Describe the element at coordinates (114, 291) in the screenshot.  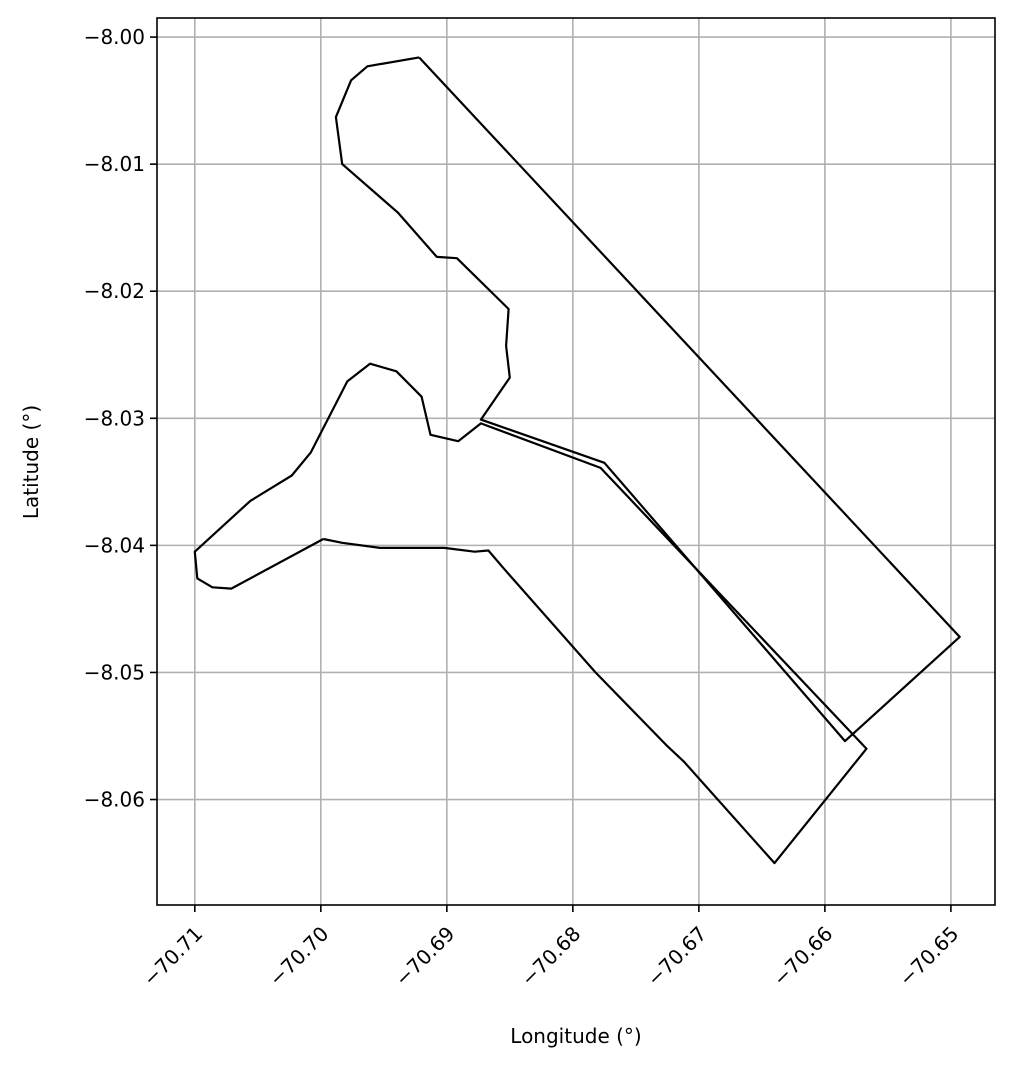
I see `y-tick-label: −8.02` at that location.